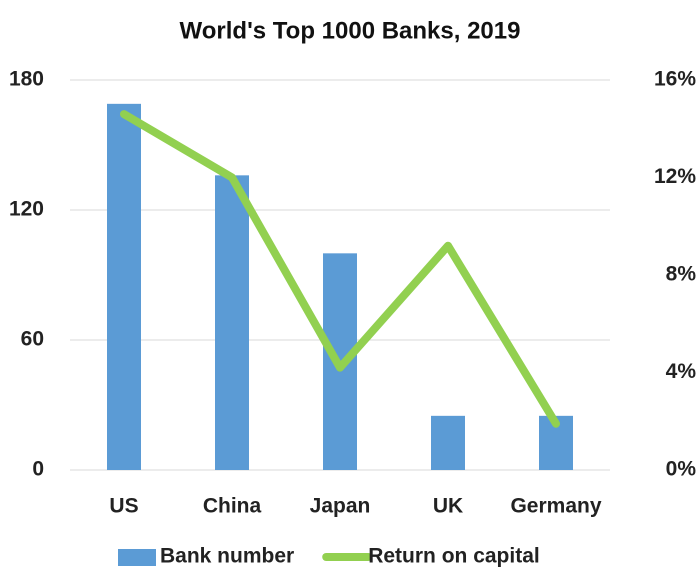 Image resolution: width=700 pixels, height=584 pixels. What do you see at coordinates (681, 371) in the screenshot?
I see `y2-tick-label: 4%` at bounding box center [681, 371].